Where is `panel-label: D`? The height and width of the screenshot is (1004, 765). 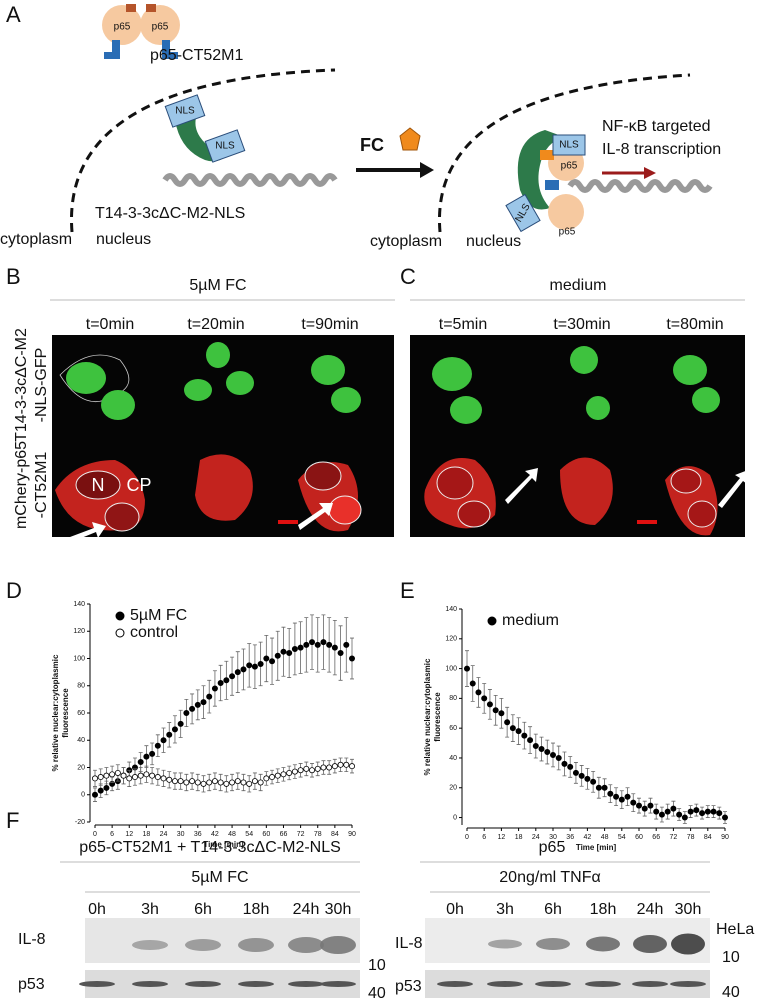
panel-label: D is located at coordinates (14, 590).